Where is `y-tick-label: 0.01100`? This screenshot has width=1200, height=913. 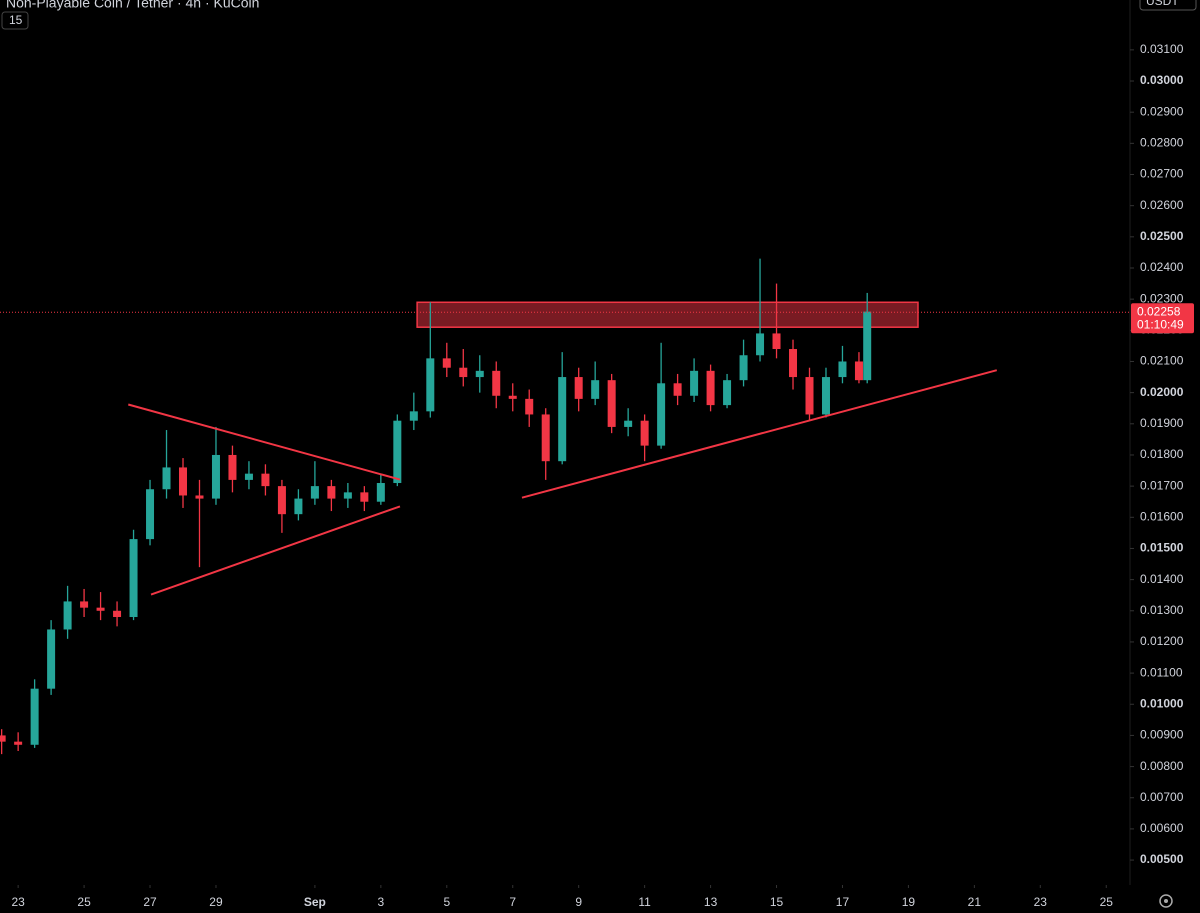
y-tick-label: 0.01100 is located at coordinates (1161, 672).